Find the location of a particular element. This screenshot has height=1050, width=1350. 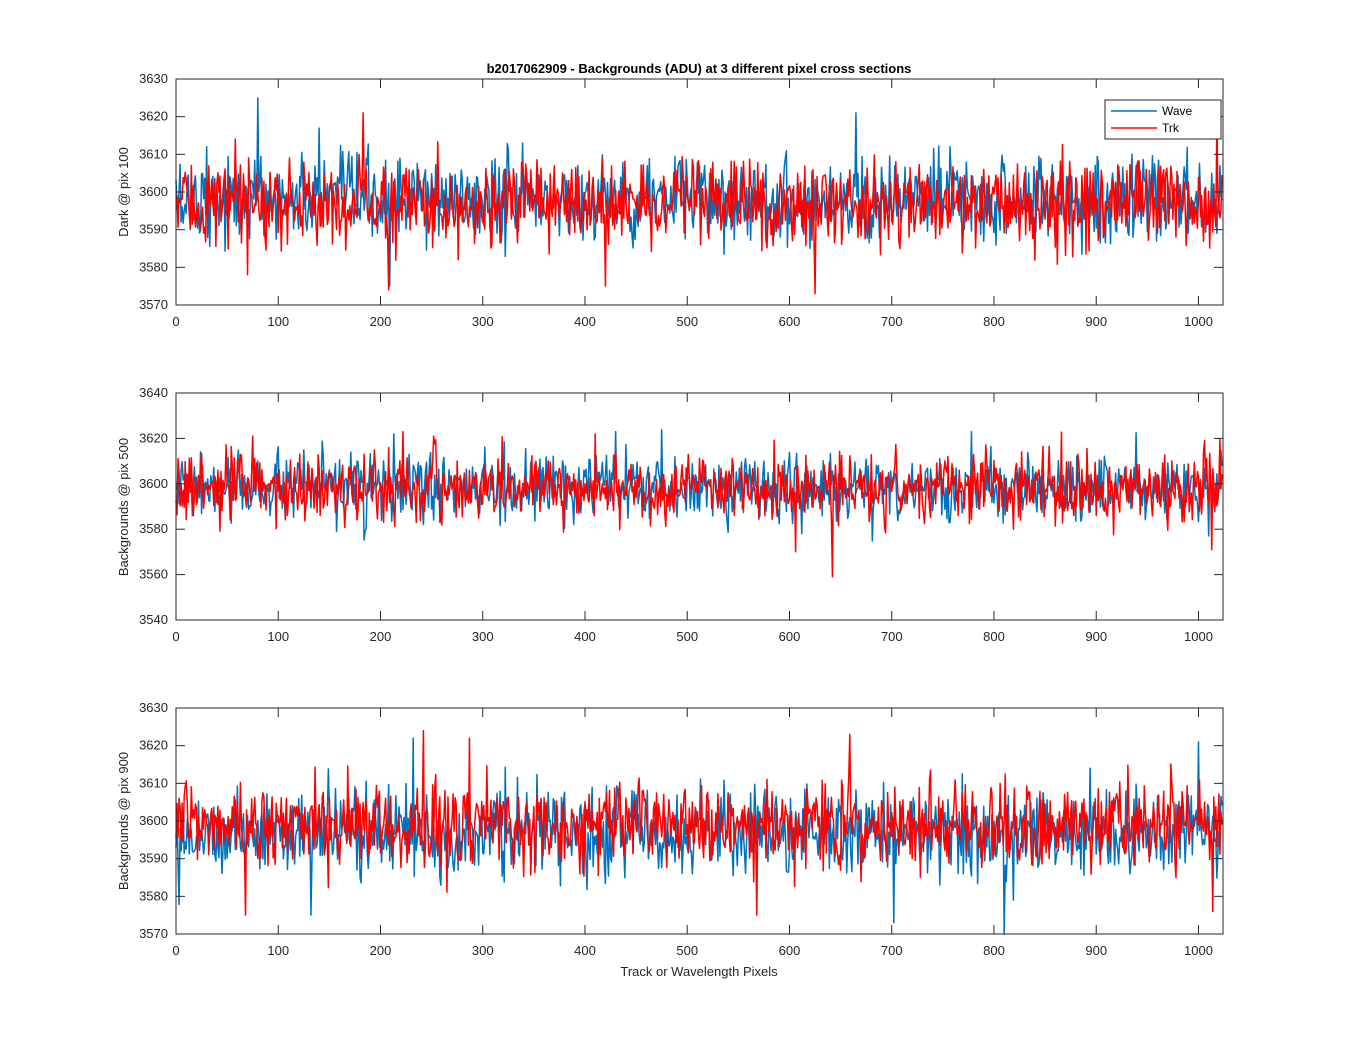

subplot-3-ylabel: Backgrounds @ pix 900 is located at coordinates (123, 821).